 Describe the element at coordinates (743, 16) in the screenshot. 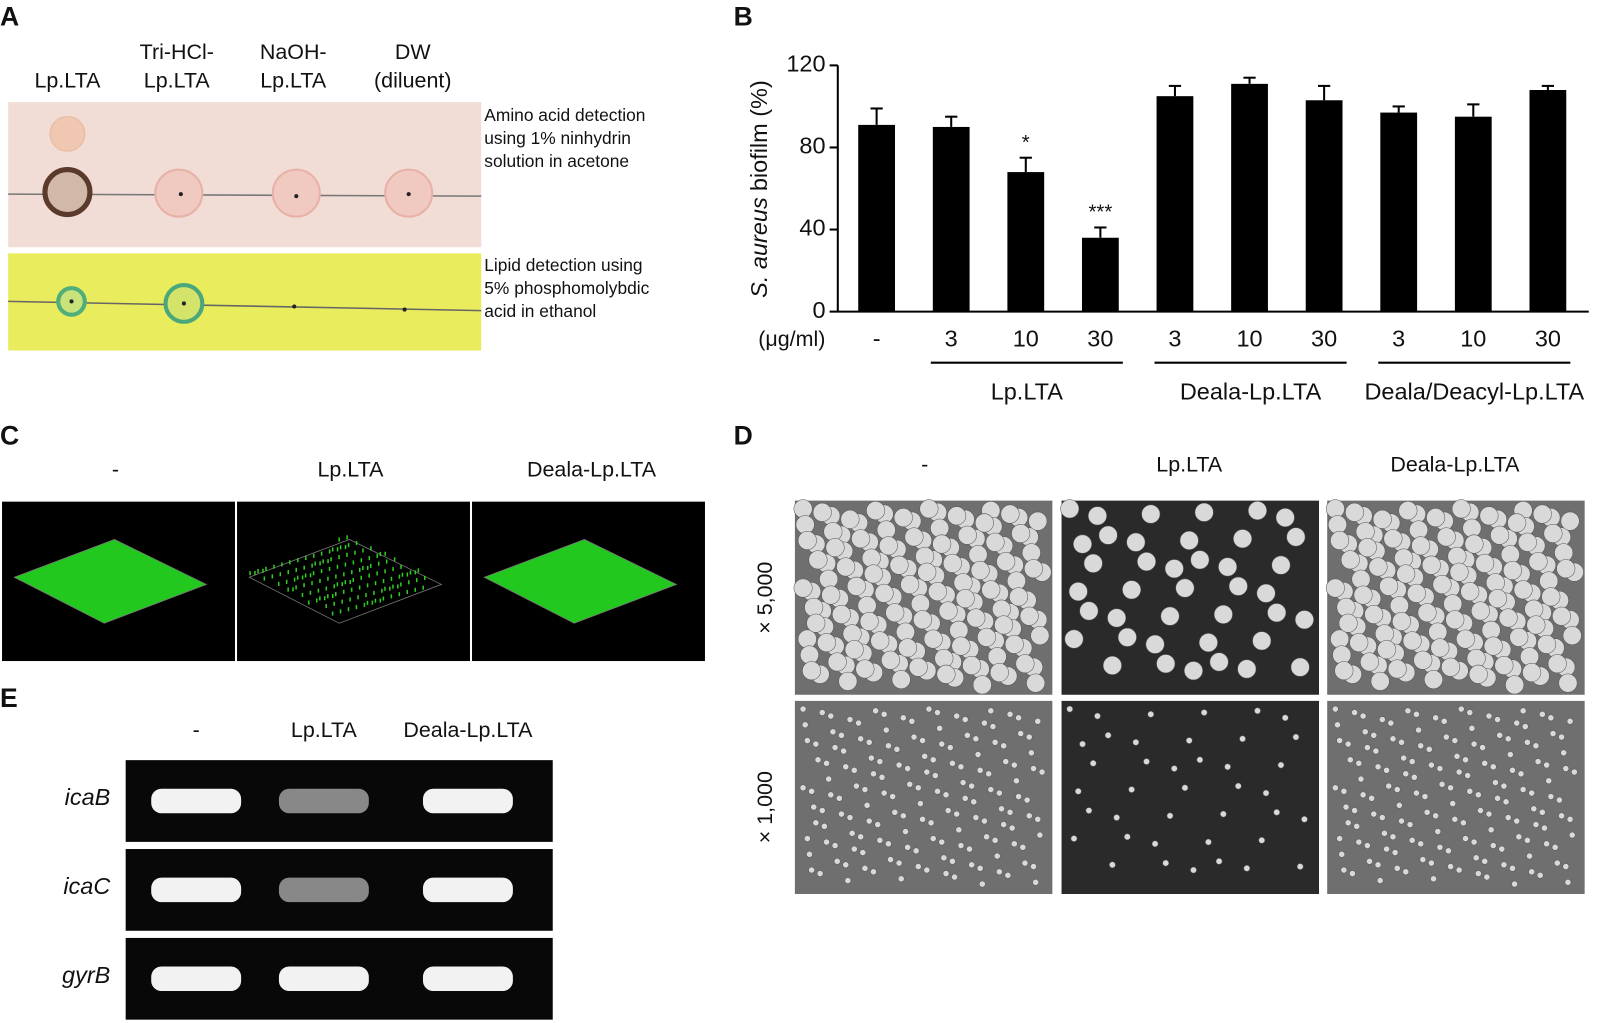

I see `panel-label: B` at that location.